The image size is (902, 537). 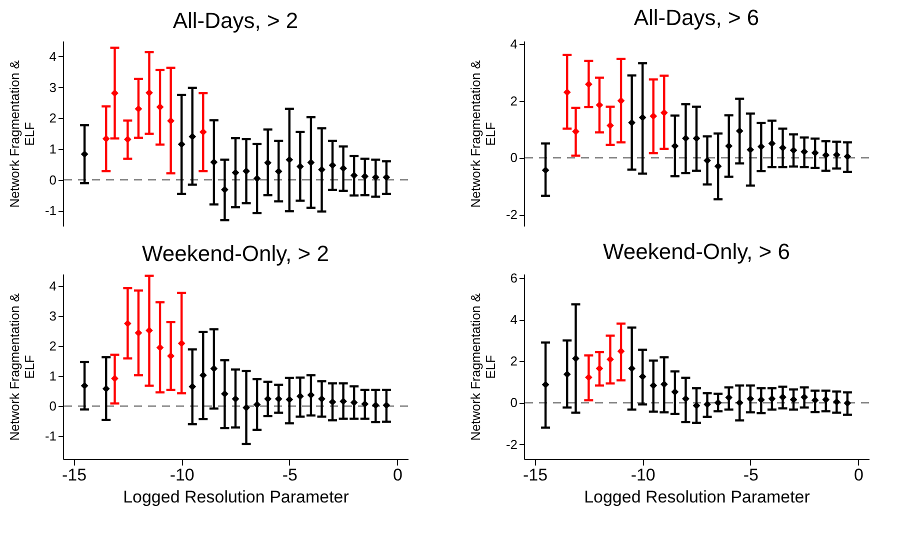 What do you see at coordinates (696, 251) in the screenshot?
I see `chart-title: Weekend-Only, > 6` at bounding box center [696, 251].